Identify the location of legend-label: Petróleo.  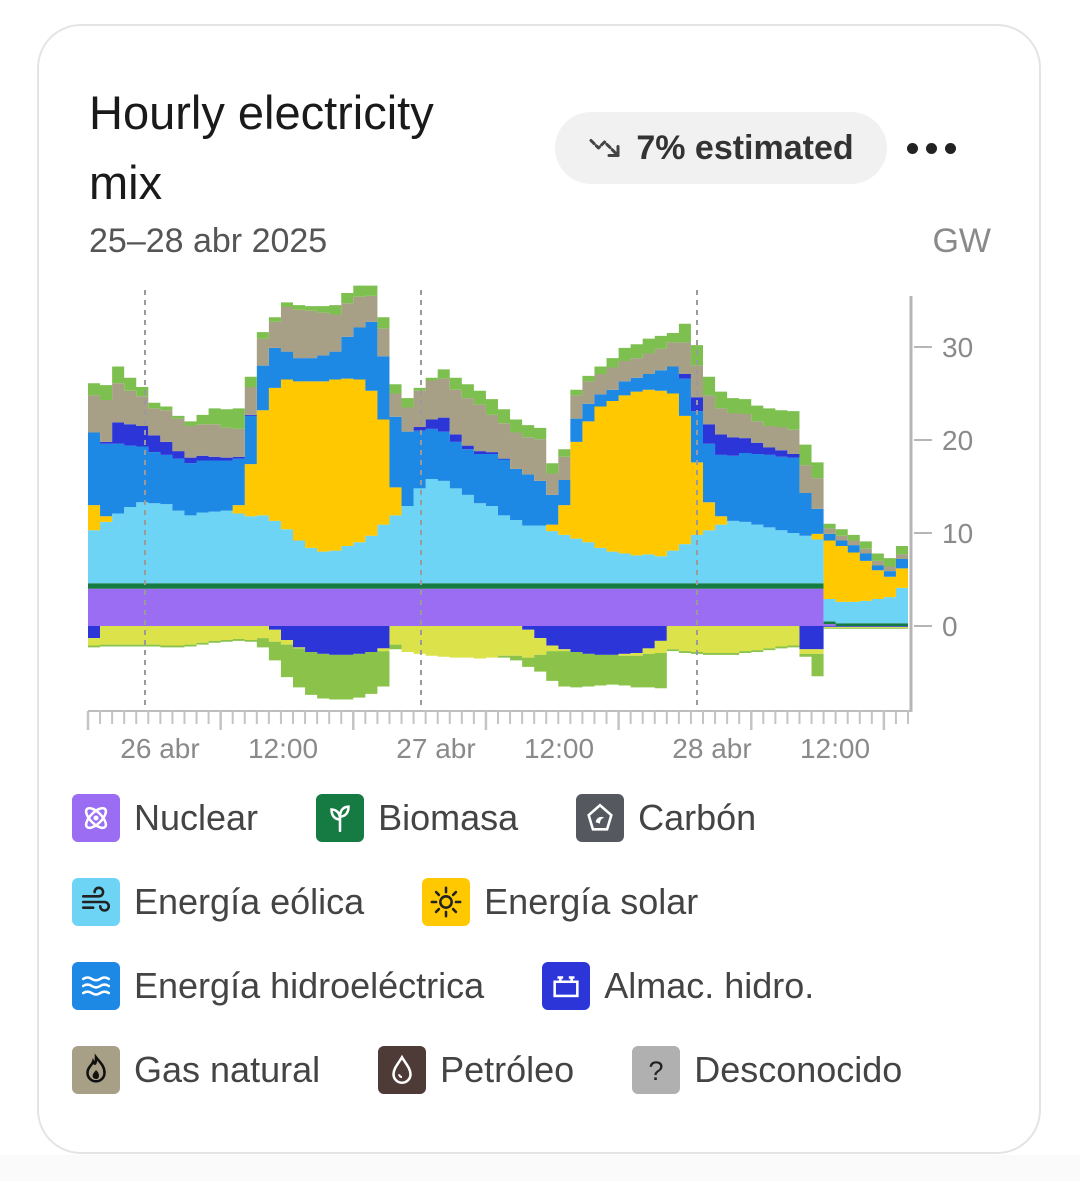
(507, 1069).